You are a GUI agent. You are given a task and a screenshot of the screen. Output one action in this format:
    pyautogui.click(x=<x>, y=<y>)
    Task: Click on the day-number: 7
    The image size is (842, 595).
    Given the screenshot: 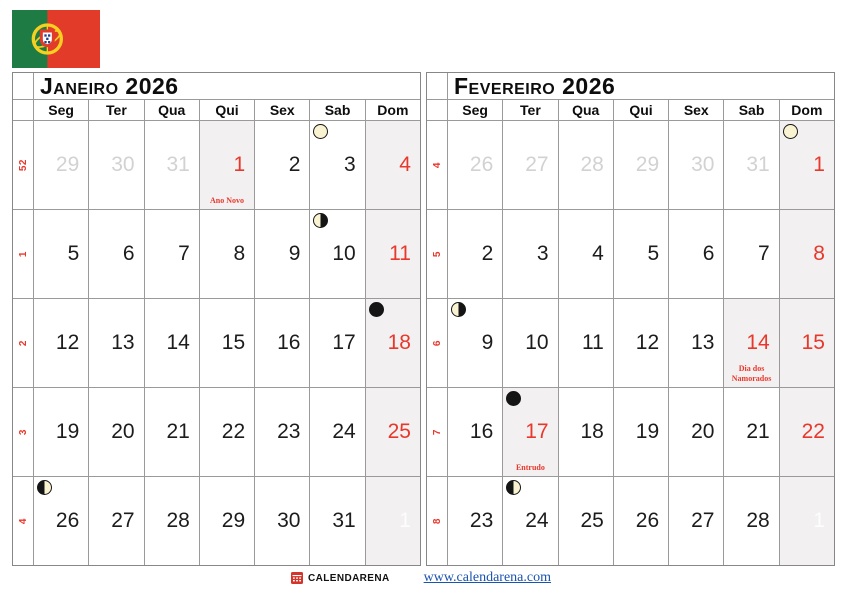 What is the action you would take?
    pyautogui.click(x=764, y=253)
    